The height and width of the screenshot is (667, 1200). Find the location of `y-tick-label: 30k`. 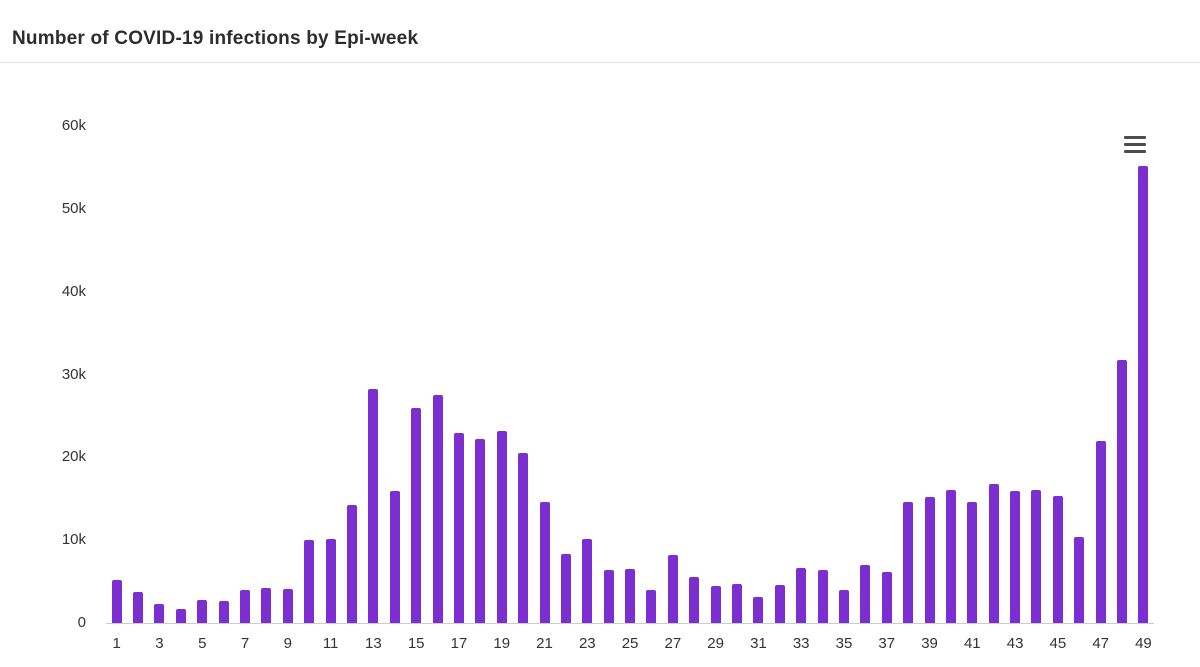

y-tick-label: 30k is located at coordinates (73, 374).